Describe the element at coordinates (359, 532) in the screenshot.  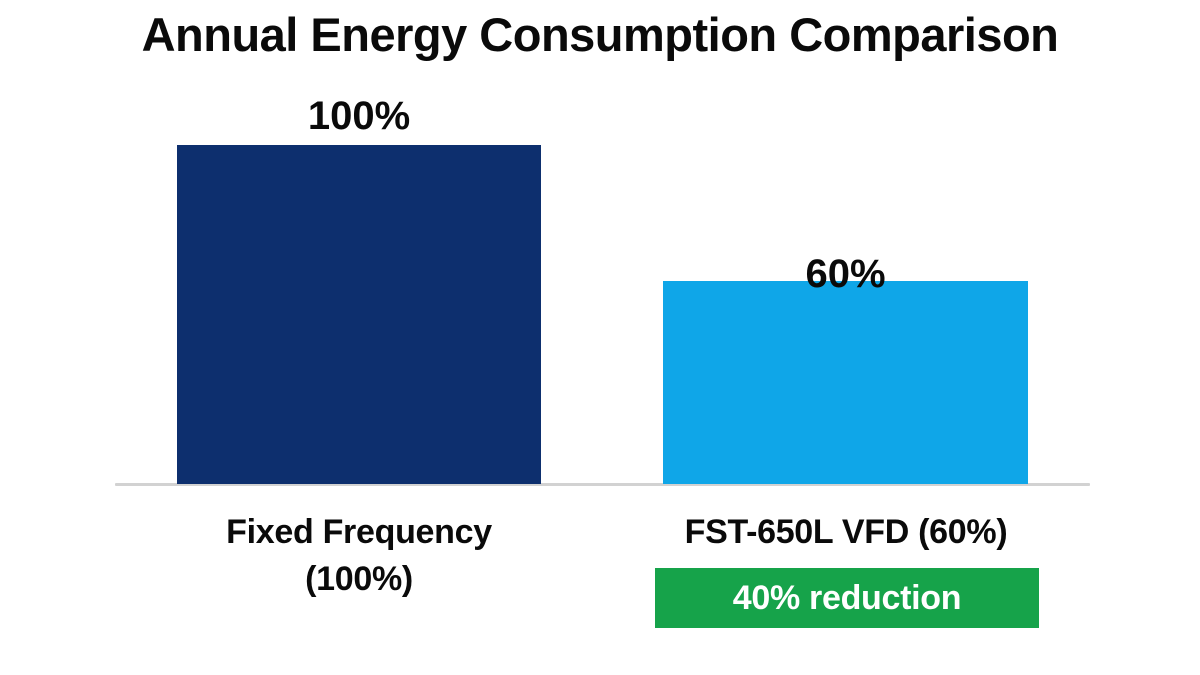
I see `category-label-fixed-frequency-line1: Fixed Frequency` at that location.